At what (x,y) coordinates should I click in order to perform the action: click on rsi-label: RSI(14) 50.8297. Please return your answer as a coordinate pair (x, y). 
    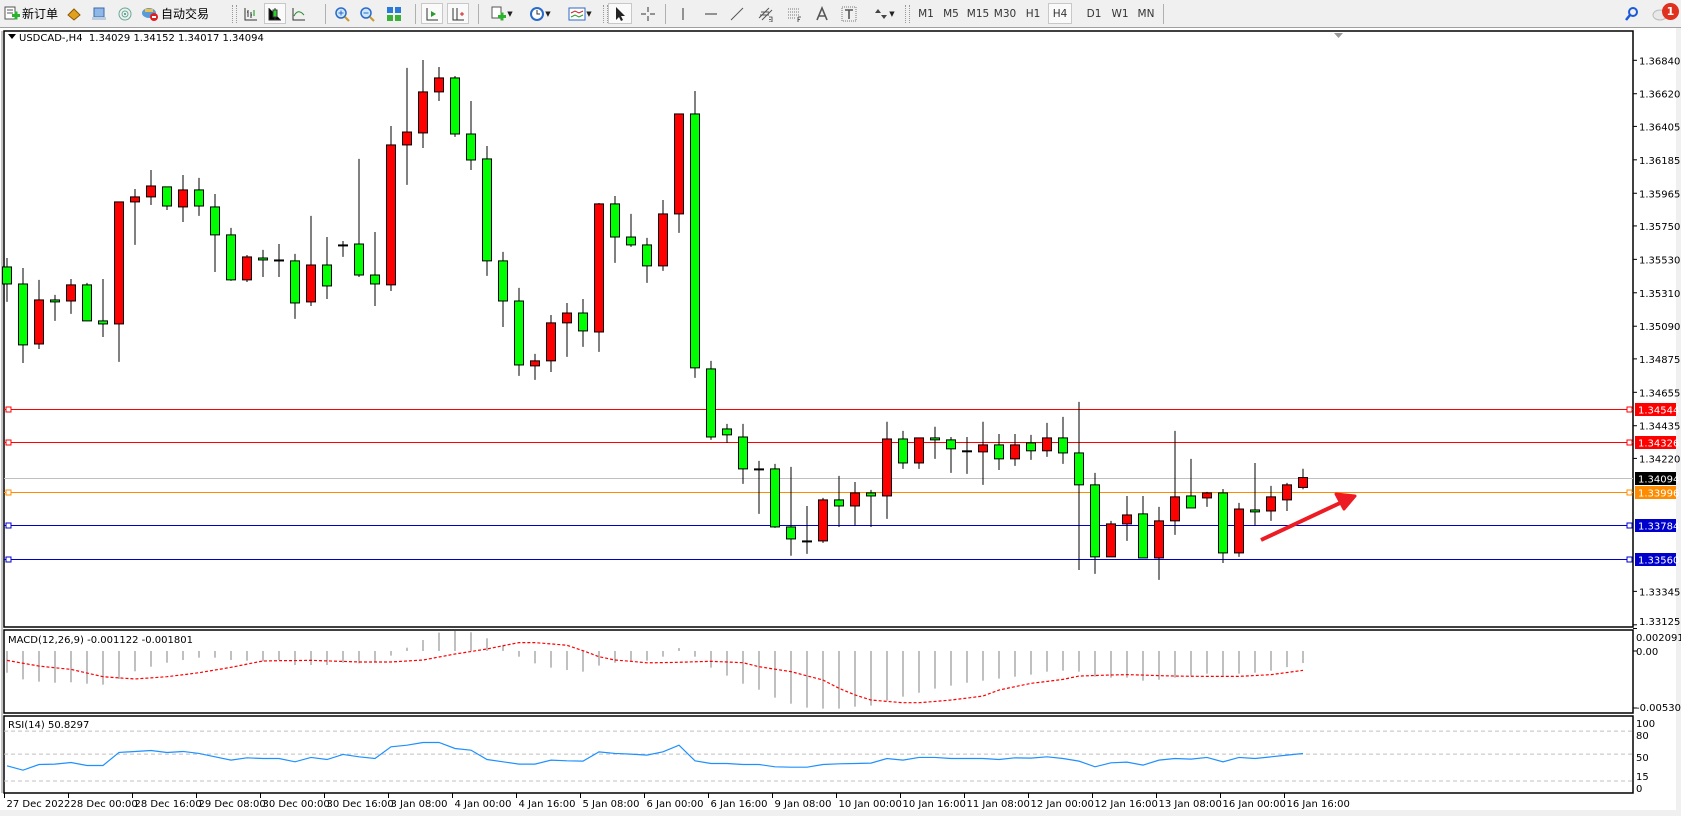
    Looking at the image, I should click on (48, 725).